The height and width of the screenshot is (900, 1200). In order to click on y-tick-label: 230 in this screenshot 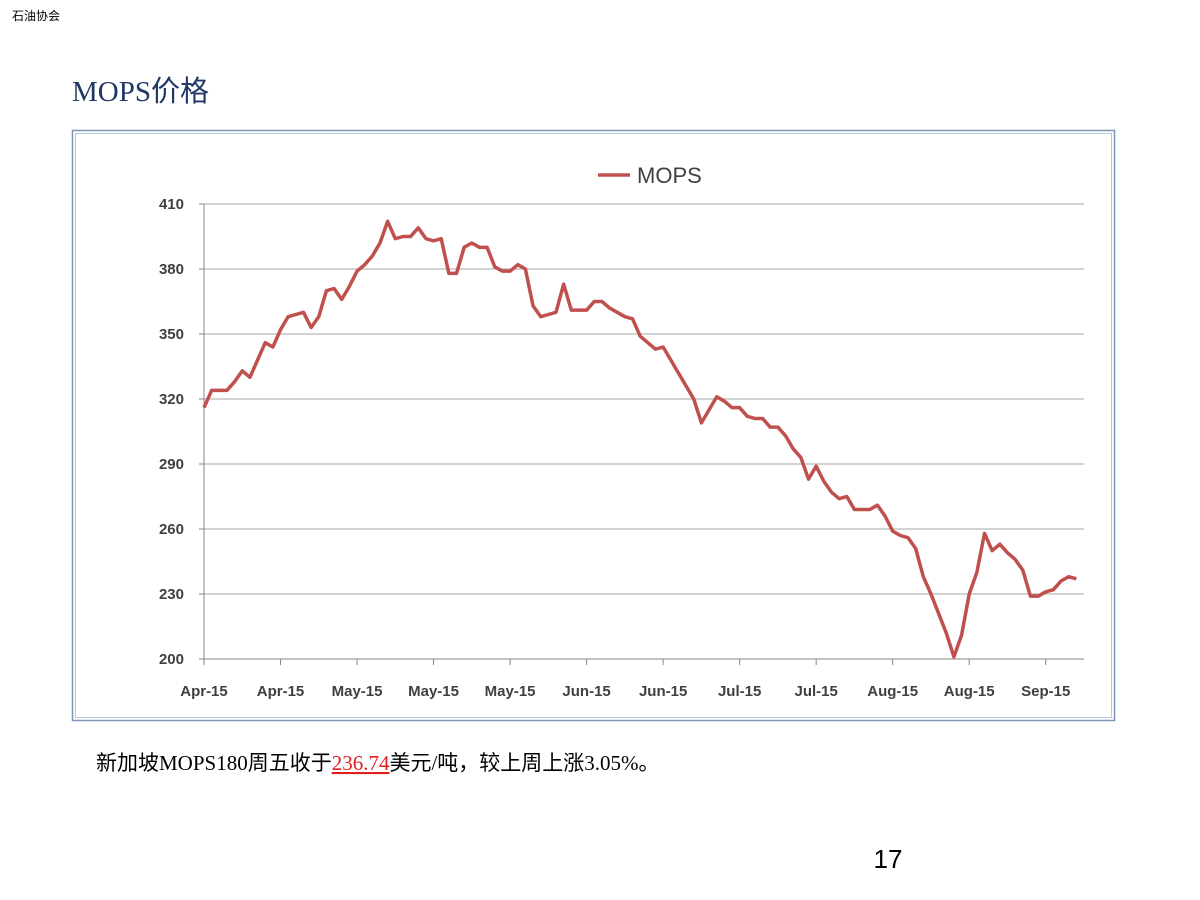, I will do `click(171, 594)`.